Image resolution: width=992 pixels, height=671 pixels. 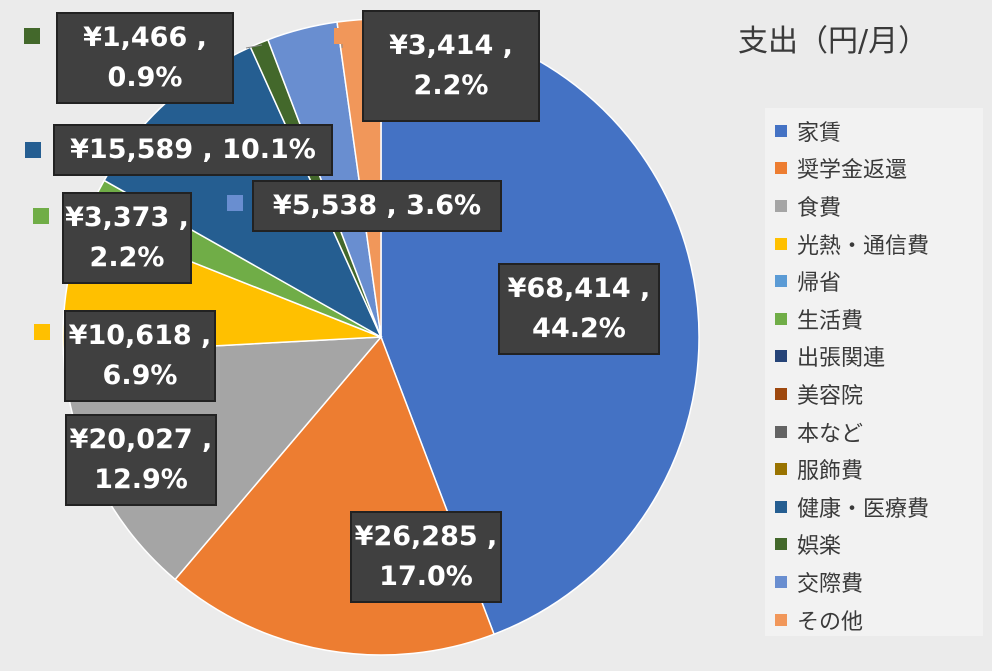 I want to click on legend-label: 服飾費, so click(x=830, y=472).